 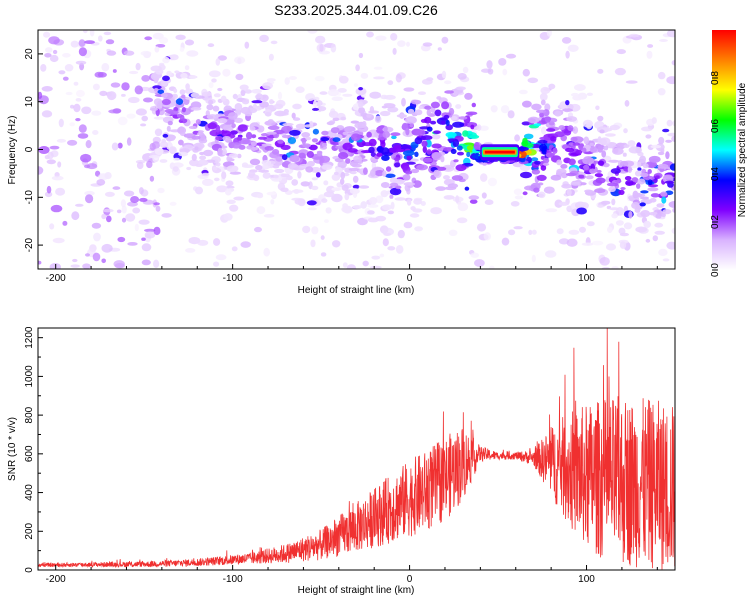 I want to click on spectrogram-x-tick-label: -100, so click(x=233, y=278).